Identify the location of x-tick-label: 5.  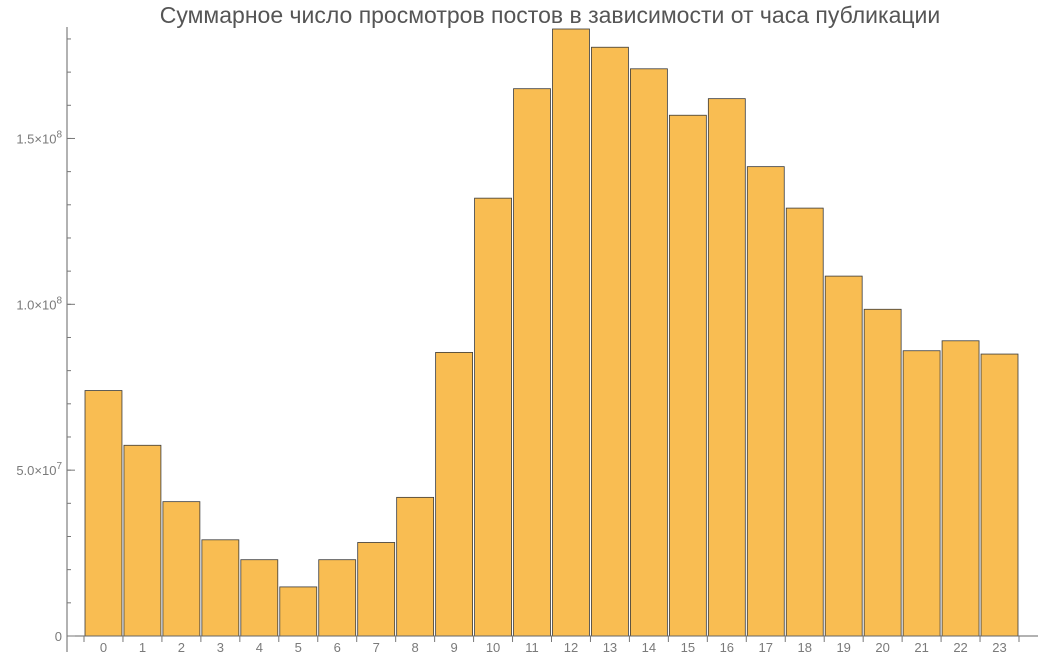
(298, 647).